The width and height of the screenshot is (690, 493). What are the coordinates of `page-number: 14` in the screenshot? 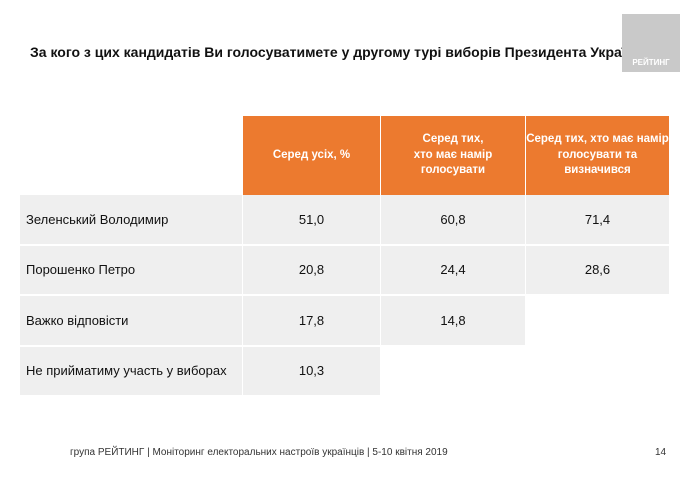 It's located at (661, 452).